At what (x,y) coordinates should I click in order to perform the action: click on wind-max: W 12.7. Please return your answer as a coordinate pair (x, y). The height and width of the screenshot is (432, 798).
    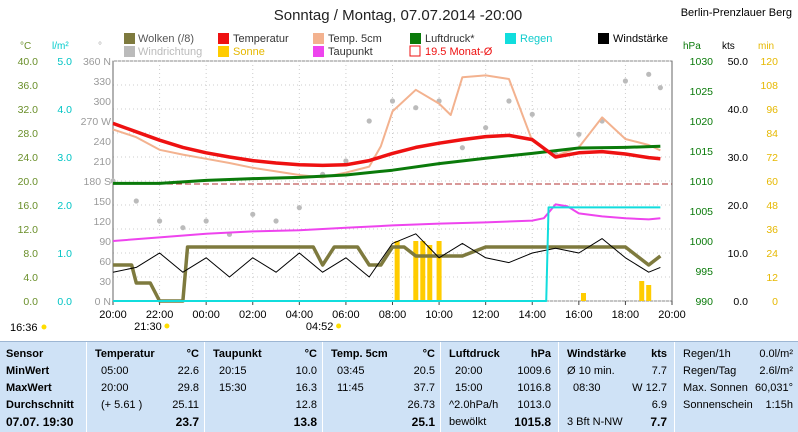
    Looking at the image, I should click on (649, 388).